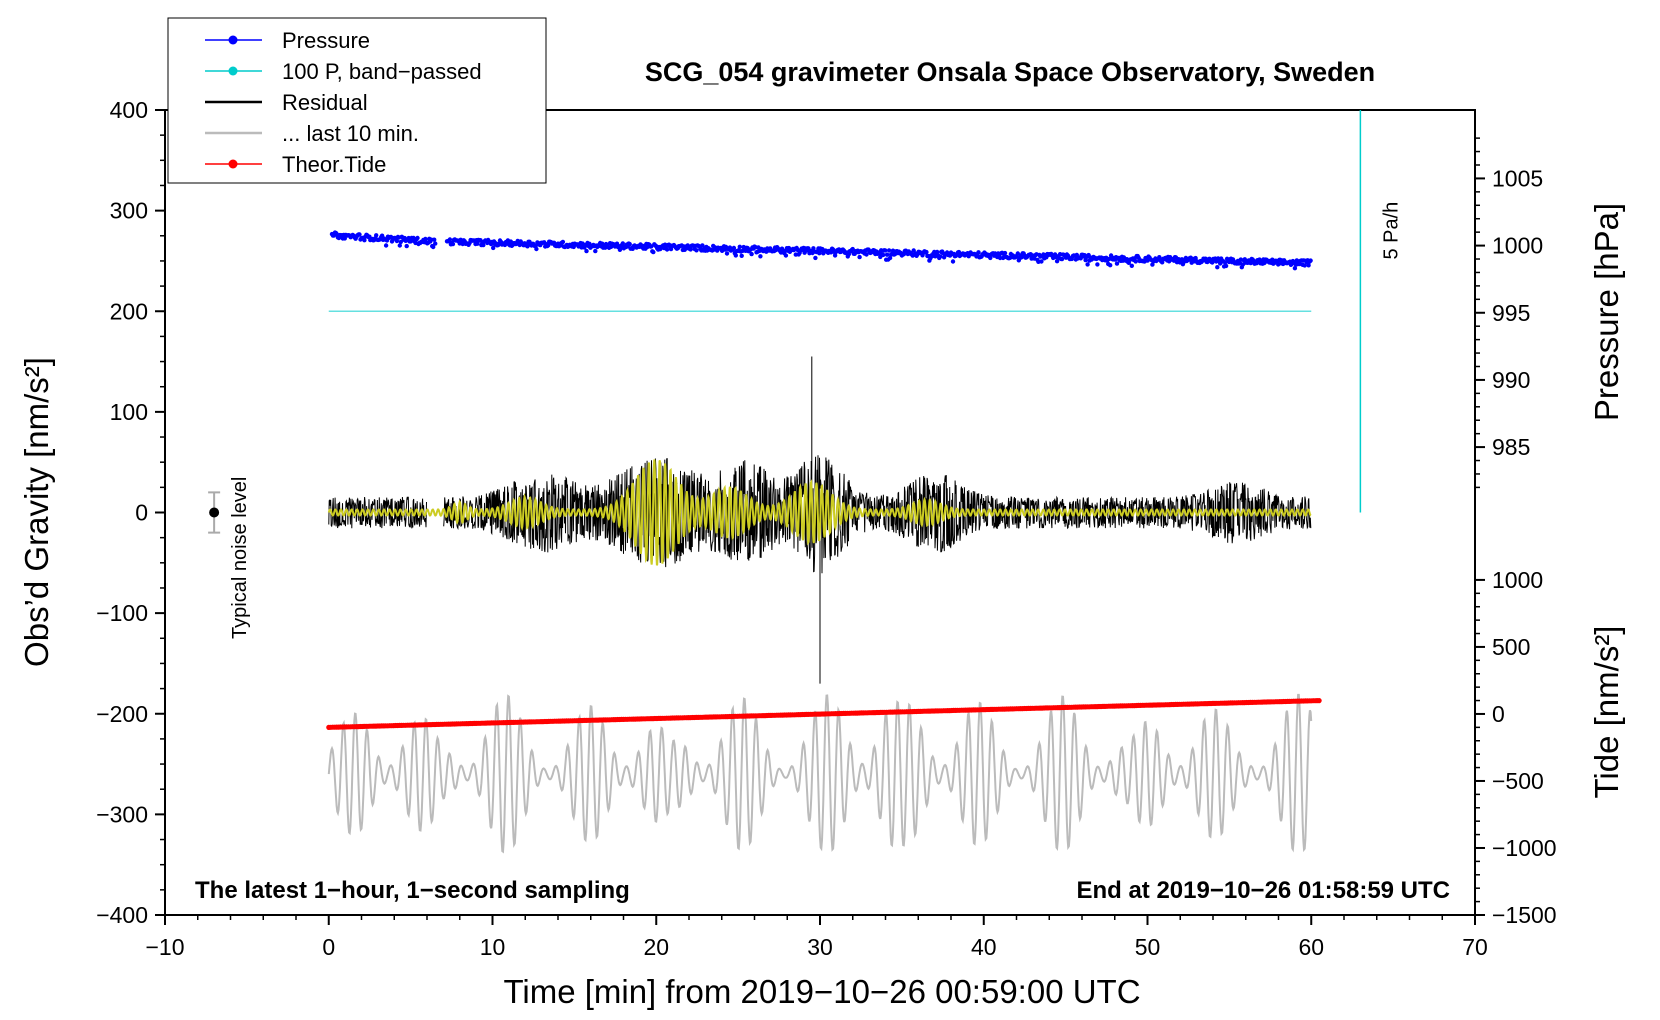  Describe the element at coordinates (1524, 848) in the screenshot. I see `tide-tick-label: −1000` at that location.